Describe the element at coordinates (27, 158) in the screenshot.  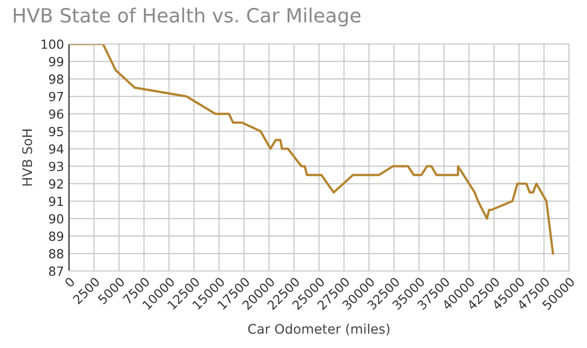
I see `y-axis-title: HVB SoH` at that location.